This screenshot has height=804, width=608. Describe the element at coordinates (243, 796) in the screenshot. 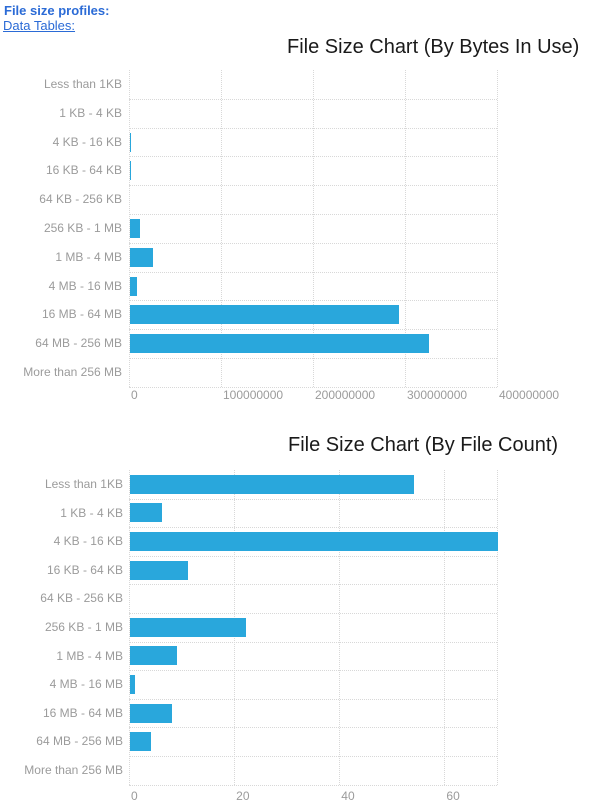

I see `x-tick-label: 20` at that location.